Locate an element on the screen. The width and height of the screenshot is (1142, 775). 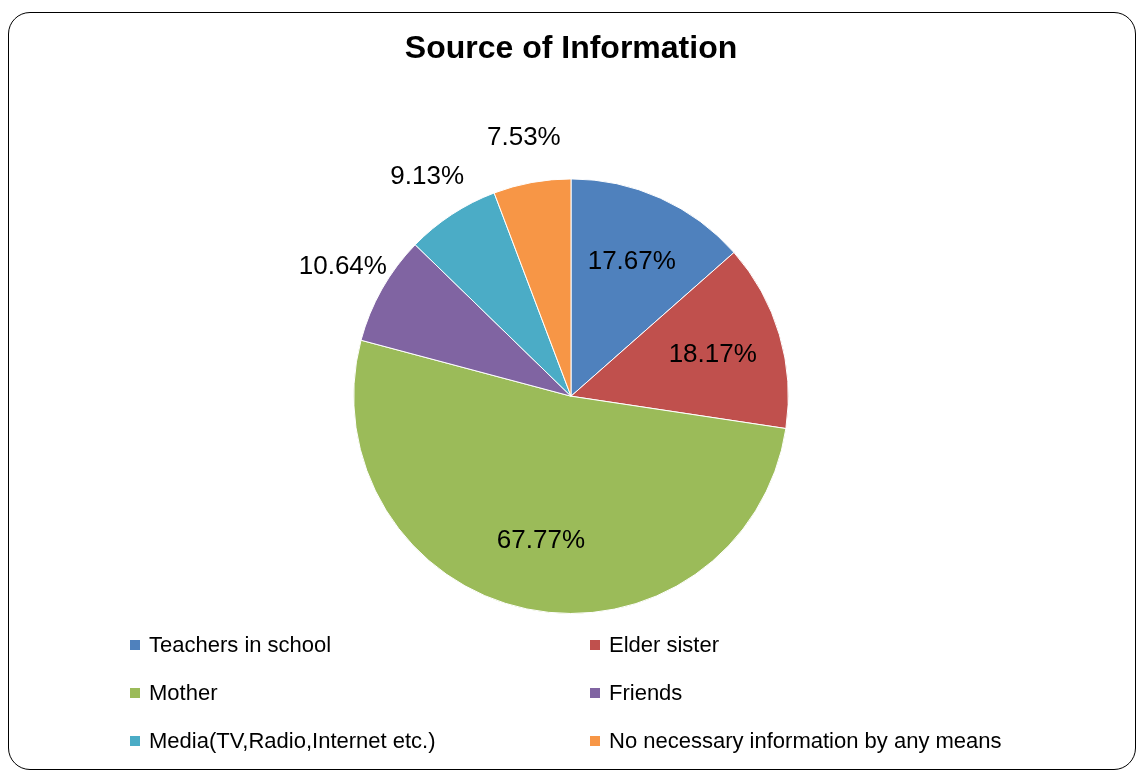
chart-title: Source of Information is located at coordinates (571, 47).